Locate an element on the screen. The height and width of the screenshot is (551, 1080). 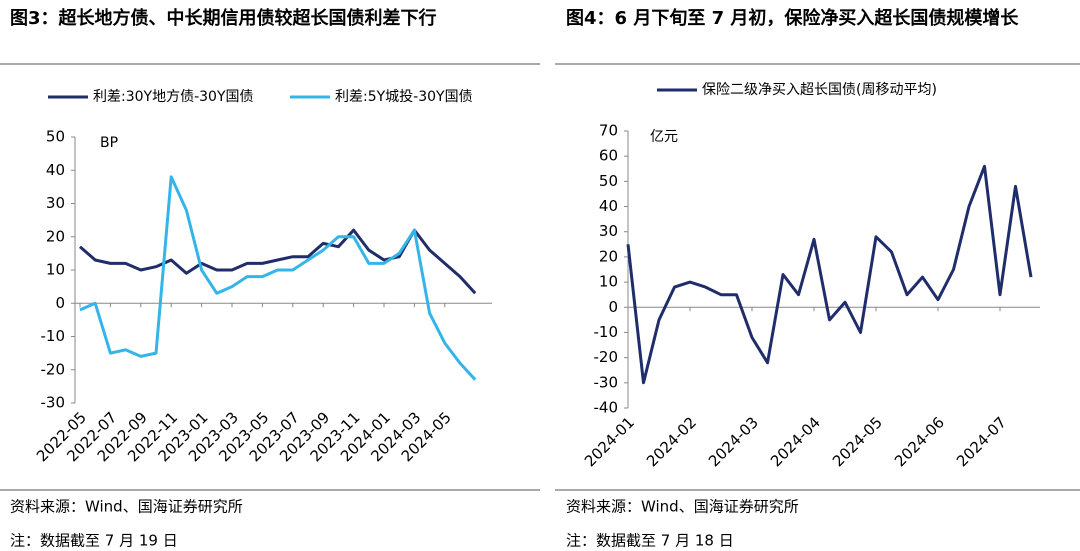
x-tick-label: 2022-05 is located at coordinates (61, 436).